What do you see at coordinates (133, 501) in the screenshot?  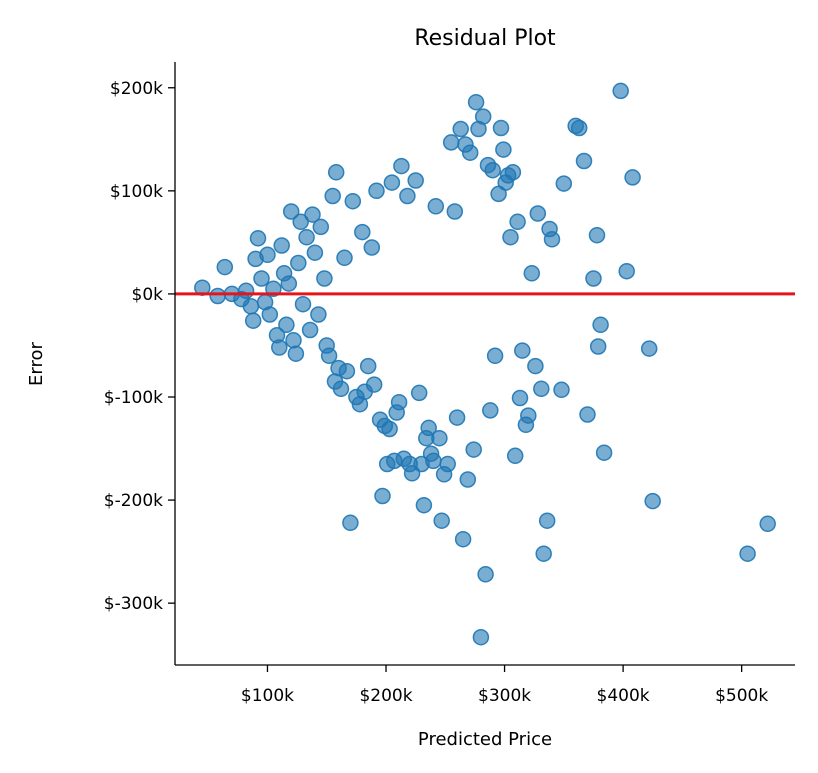 I see `y-tick-label: $-200k` at bounding box center [133, 501].